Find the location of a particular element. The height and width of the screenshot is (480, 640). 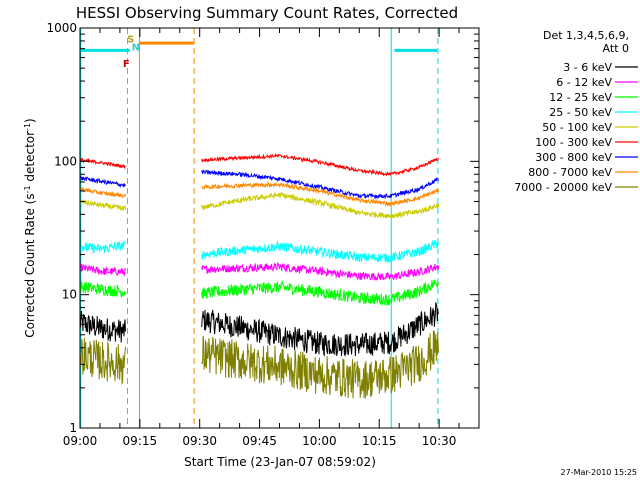

legend-label: 100 - 300 keV is located at coordinates (573, 142).